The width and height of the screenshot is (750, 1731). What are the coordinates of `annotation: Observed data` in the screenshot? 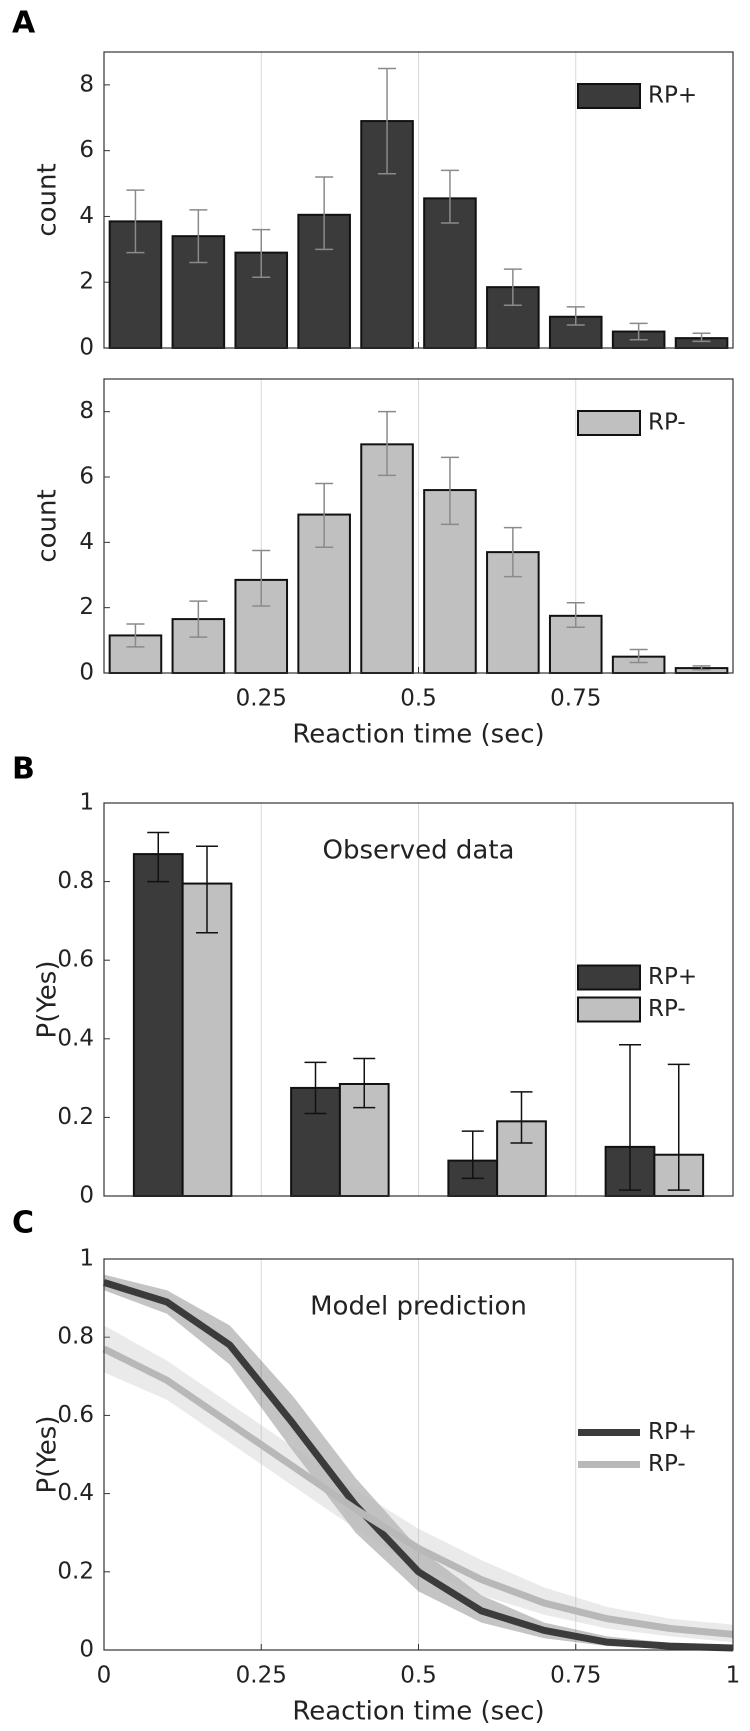 It's located at (419, 851).